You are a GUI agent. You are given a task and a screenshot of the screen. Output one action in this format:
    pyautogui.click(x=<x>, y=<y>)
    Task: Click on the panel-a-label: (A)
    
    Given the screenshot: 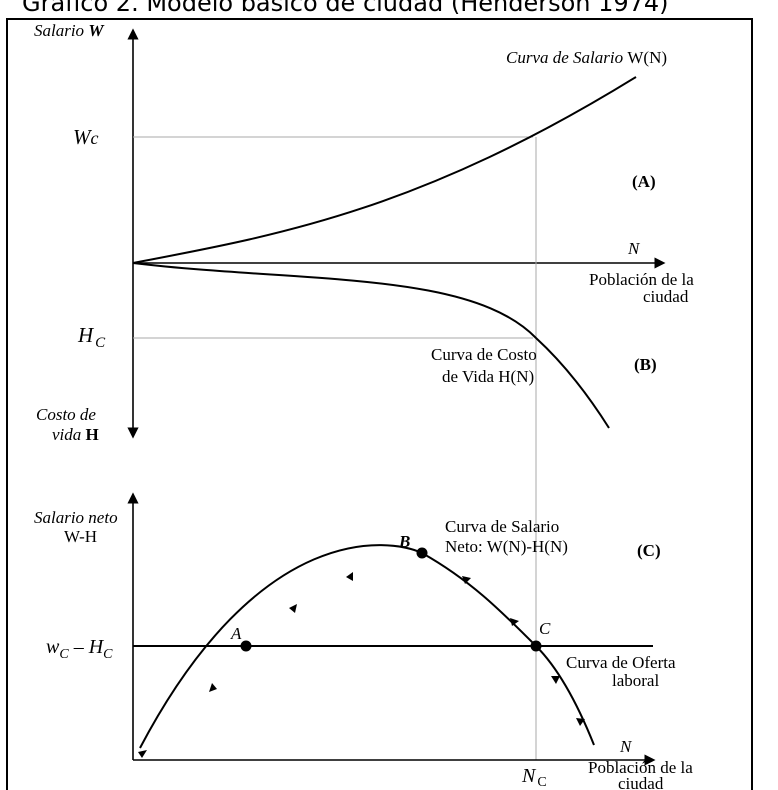 What is the action you would take?
    pyautogui.click(x=644, y=181)
    